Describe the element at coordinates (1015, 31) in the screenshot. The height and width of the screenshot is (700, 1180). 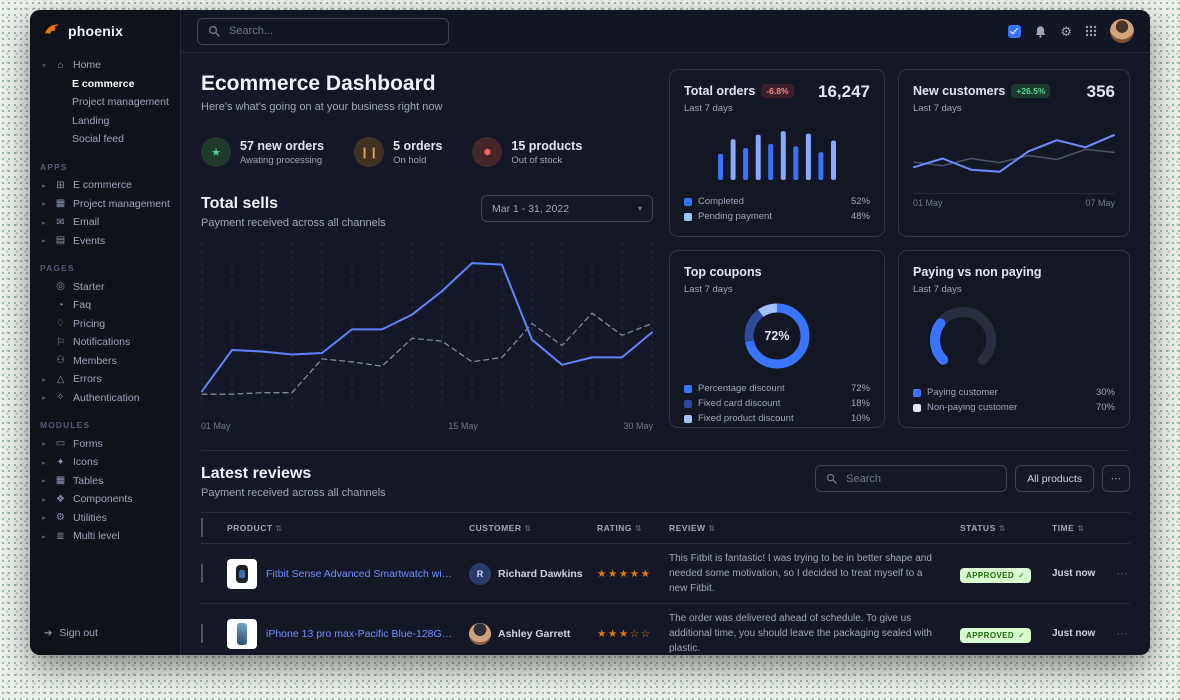
I see `theme-toggle-checkbox` at that location.